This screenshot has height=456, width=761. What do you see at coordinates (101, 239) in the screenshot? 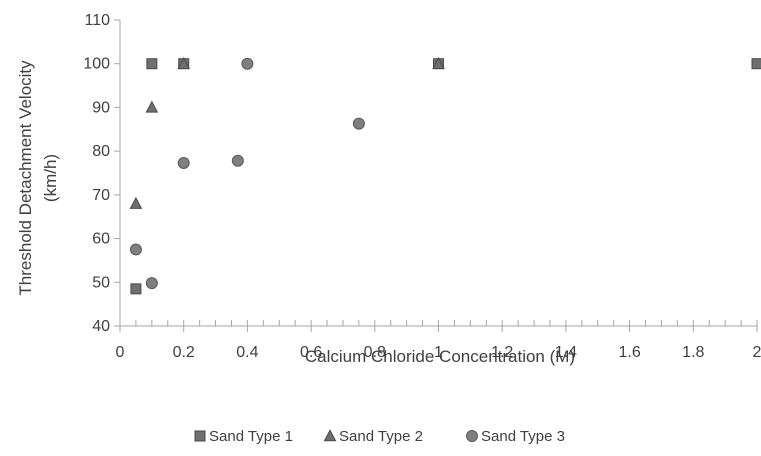
I see `y-tick-label: 60` at bounding box center [101, 239].